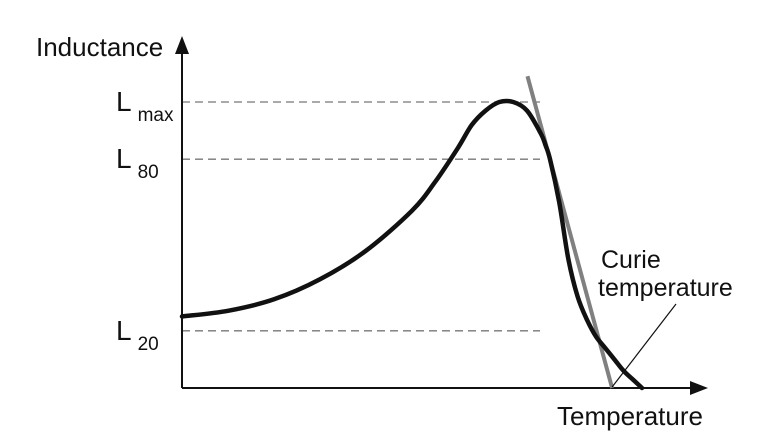 The image size is (768, 442). I want to click on level-label-2: L 20, so click(137, 335).